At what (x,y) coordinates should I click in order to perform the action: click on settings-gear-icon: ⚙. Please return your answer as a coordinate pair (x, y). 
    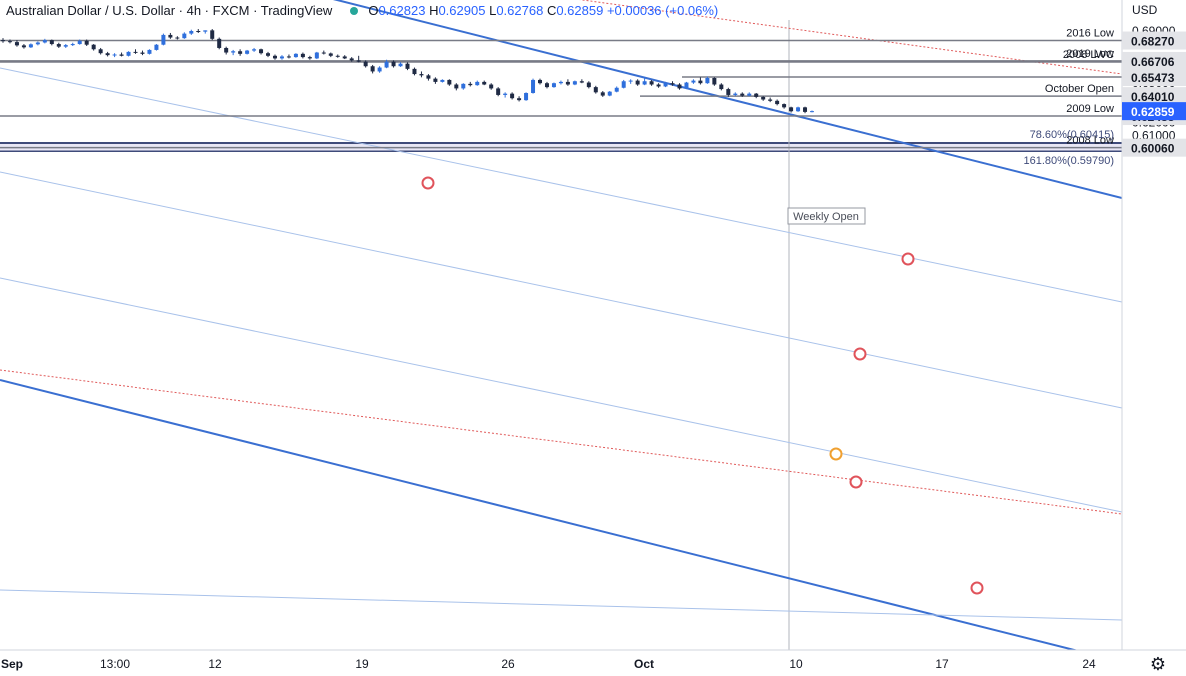
    Looking at the image, I should click on (1158, 664).